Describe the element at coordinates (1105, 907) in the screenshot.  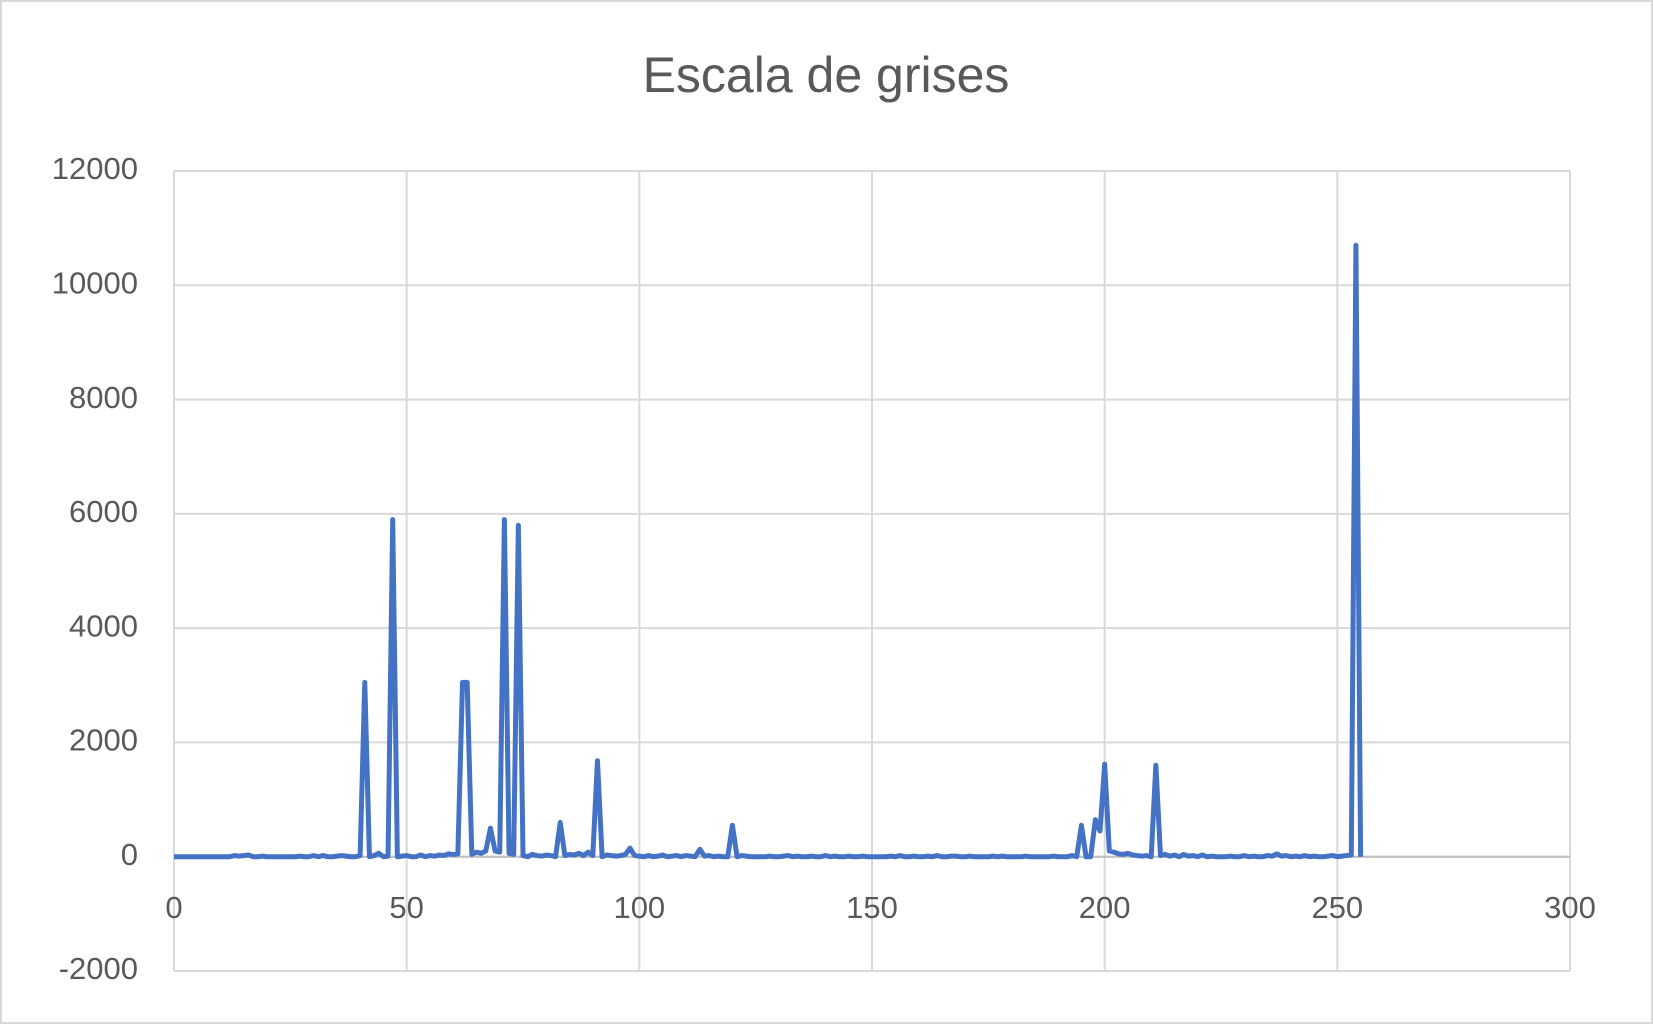
I see `x-tick-label: 200` at that location.